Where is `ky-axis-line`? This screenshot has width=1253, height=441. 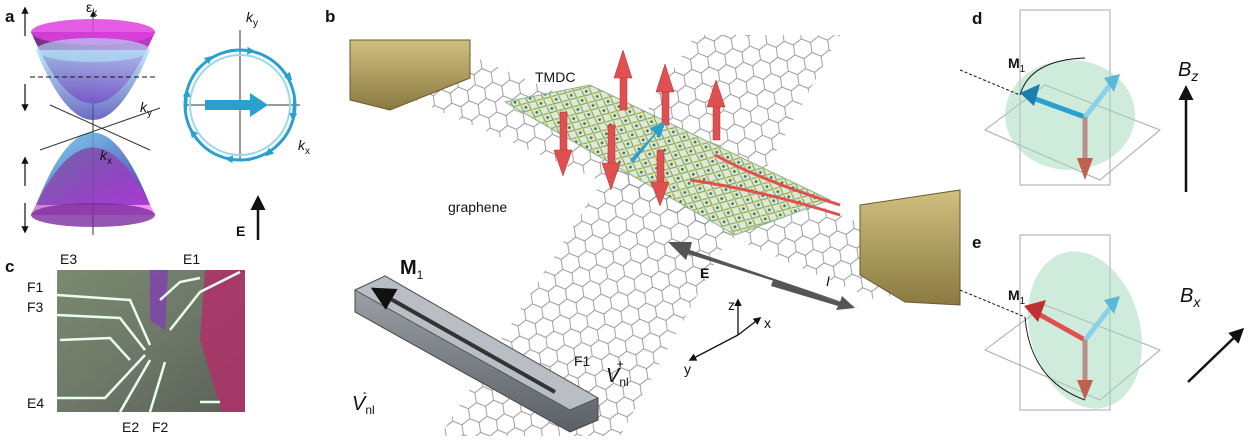
ky-axis-line is located at coordinates (100, 127).